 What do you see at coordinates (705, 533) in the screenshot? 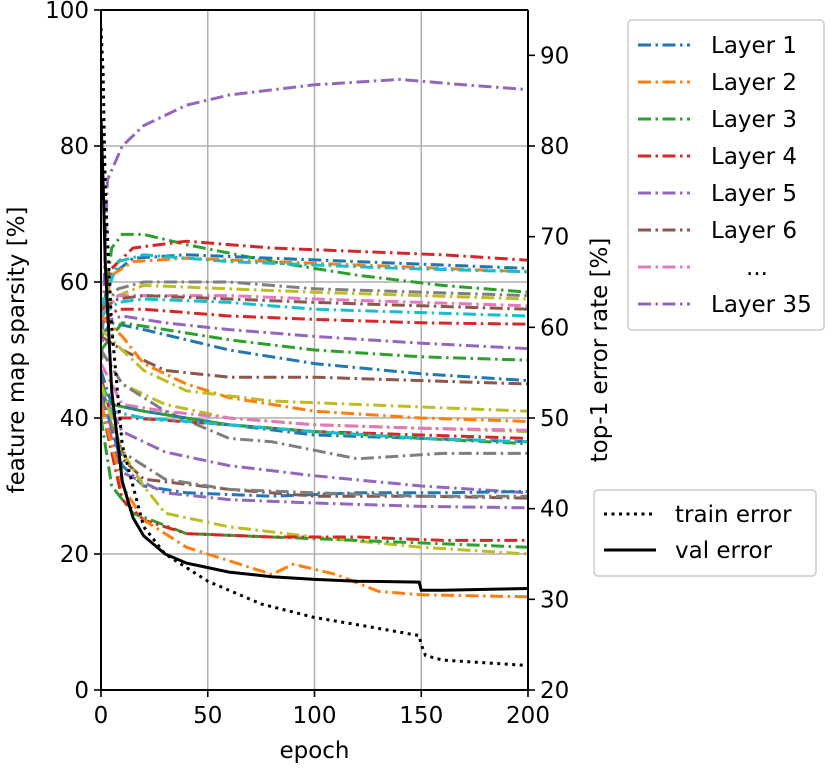
I see `error-legend-box` at bounding box center [705, 533].